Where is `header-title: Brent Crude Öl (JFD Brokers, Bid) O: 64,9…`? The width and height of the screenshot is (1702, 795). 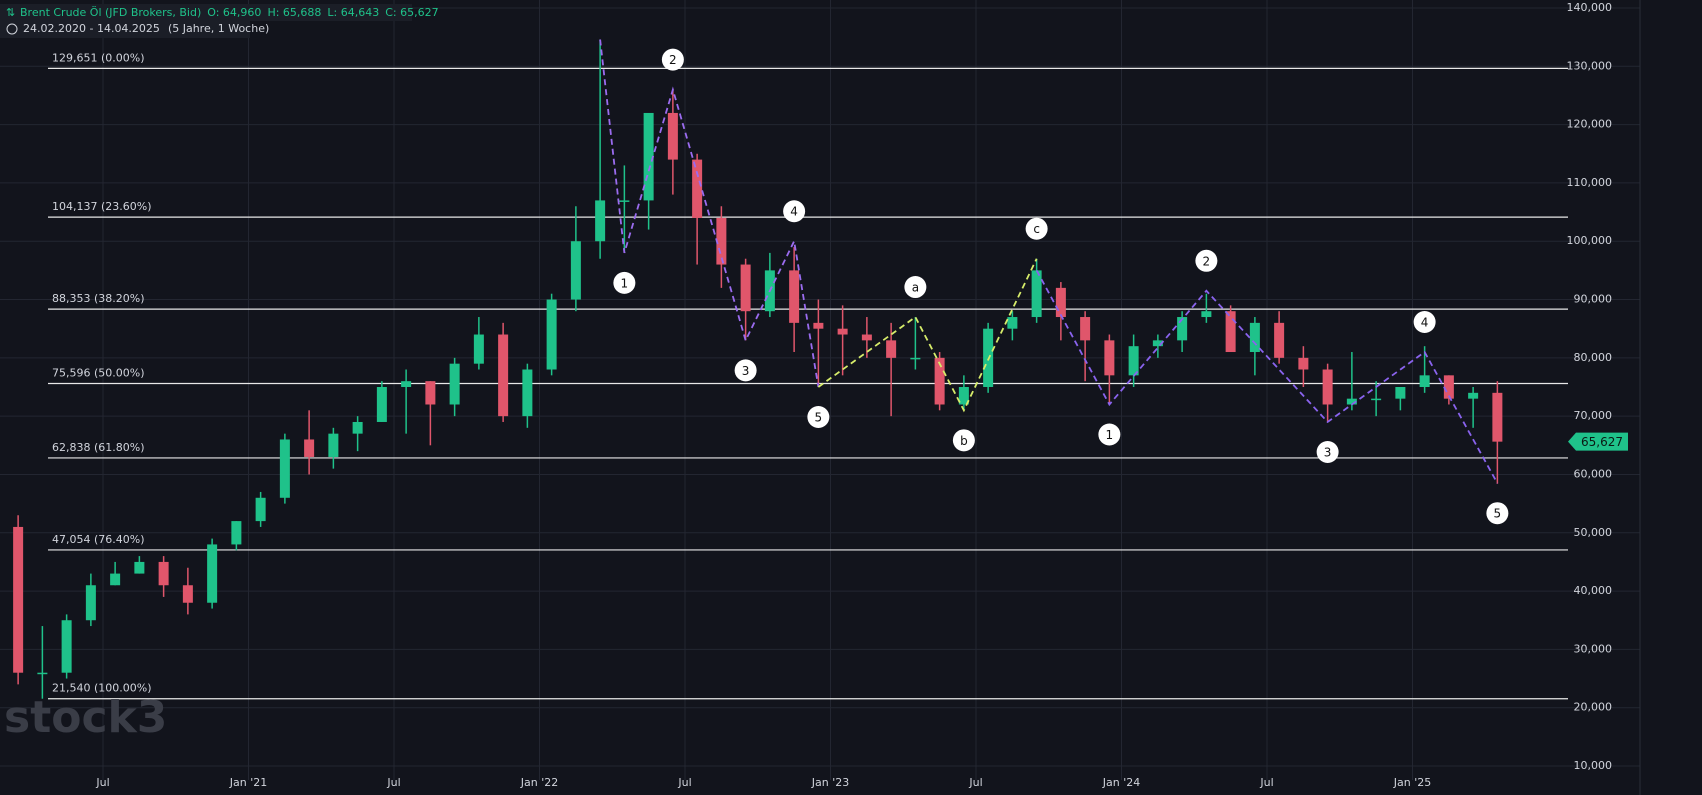 header-title: Brent Crude Öl (JFD Brokers, Bid) O: 64,9… is located at coordinates (229, 12).